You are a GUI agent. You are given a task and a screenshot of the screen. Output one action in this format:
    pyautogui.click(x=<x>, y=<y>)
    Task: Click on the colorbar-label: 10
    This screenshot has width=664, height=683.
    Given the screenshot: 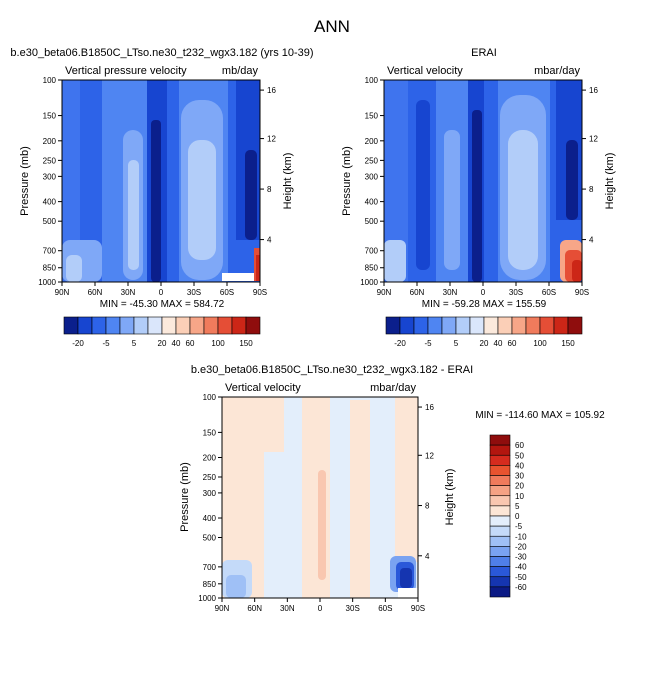 What is the action you would take?
    pyautogui.click(x=519, y=496)
    